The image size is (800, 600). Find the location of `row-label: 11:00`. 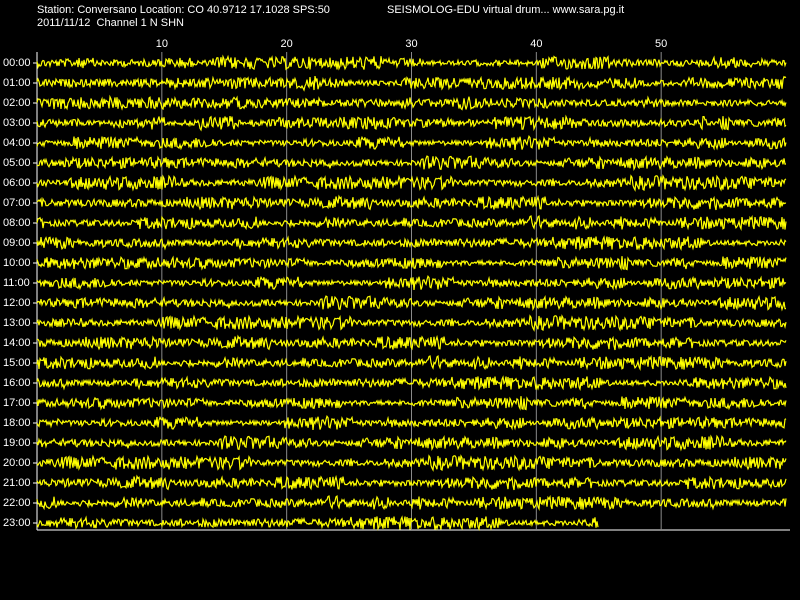

row-label: 11:00 is located at coordinates (16, 283).